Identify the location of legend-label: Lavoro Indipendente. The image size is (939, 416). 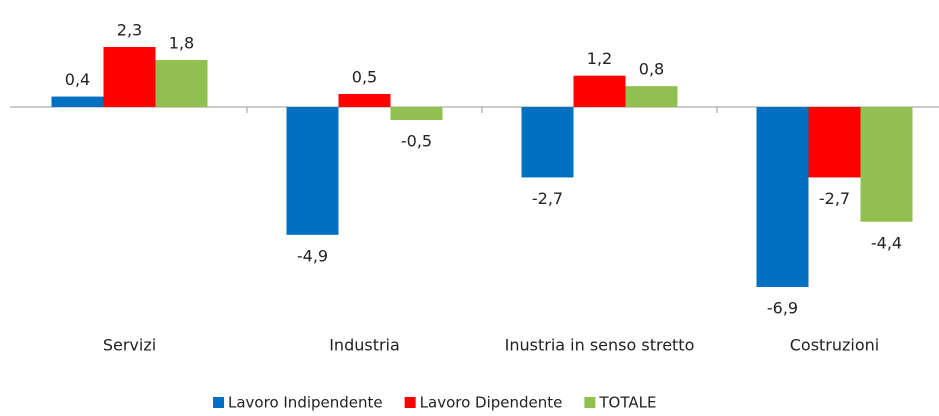
(305, 403).